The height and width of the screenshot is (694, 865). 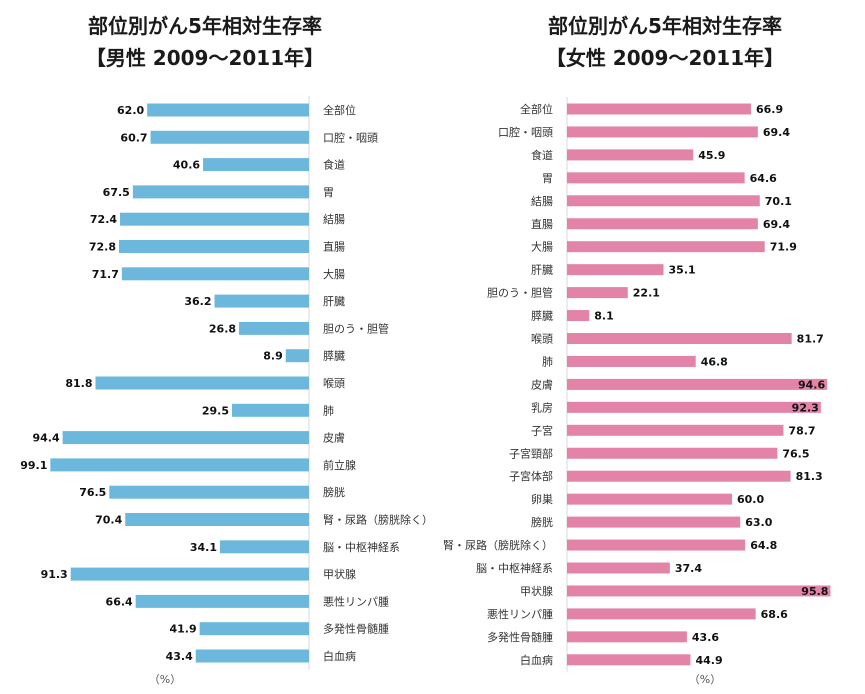 I want to click on female-value-label: 92.3, so click(x=805, y=407).